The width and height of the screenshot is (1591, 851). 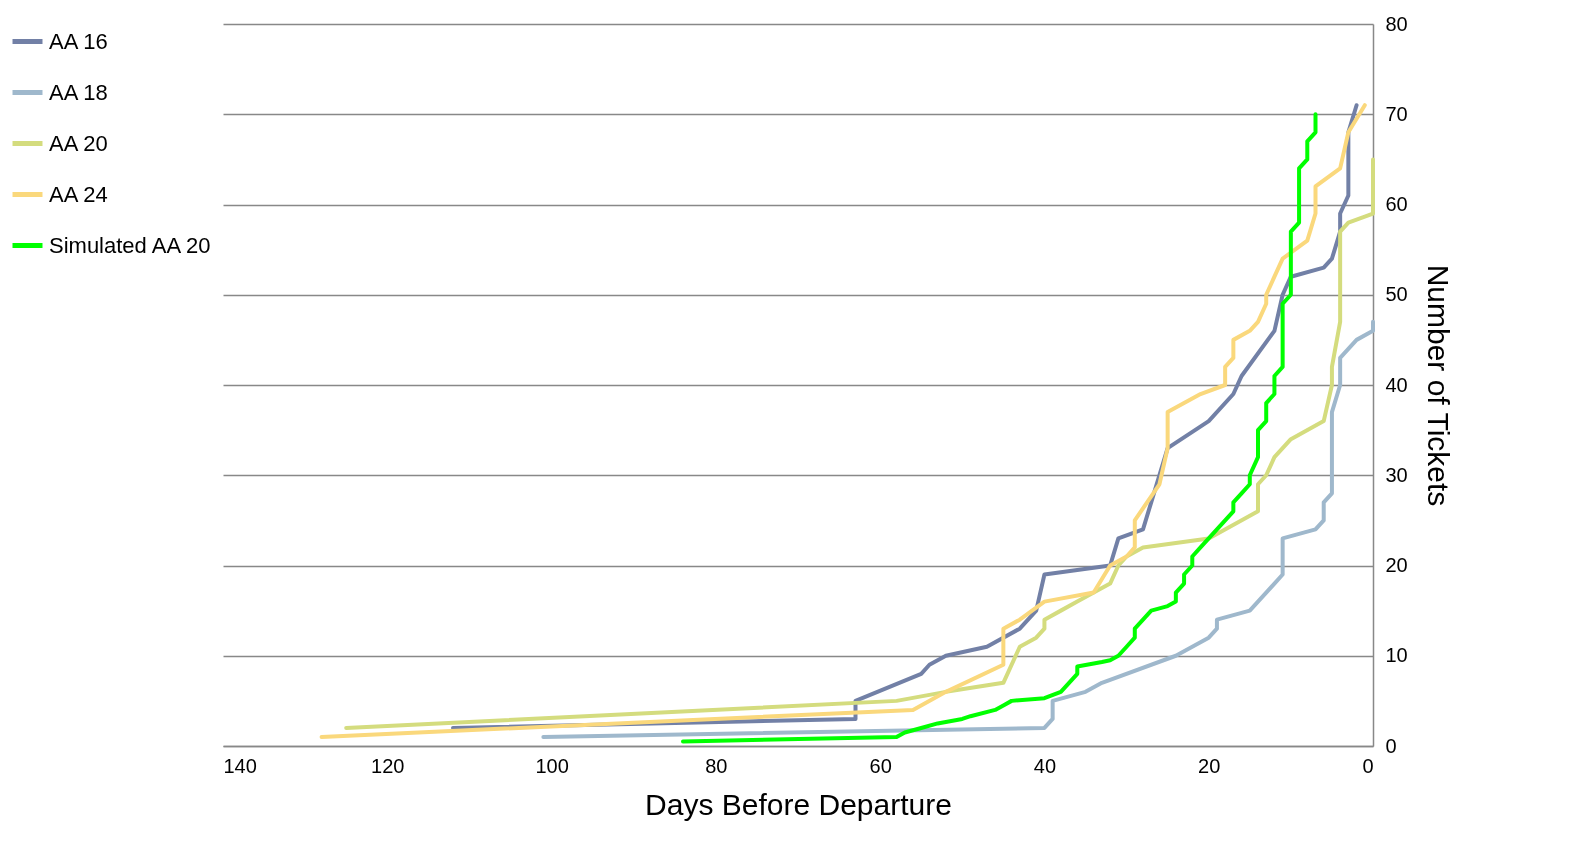 I want to click on x-tick-label: 140, so click(x=240, y=765).